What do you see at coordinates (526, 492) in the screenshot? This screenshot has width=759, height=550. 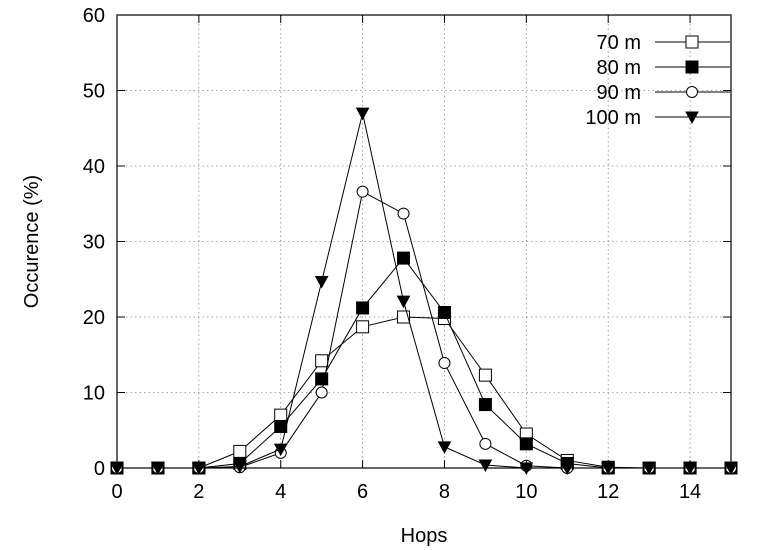 I see `x-tick-label: 10` at bounding box center [526, 492].